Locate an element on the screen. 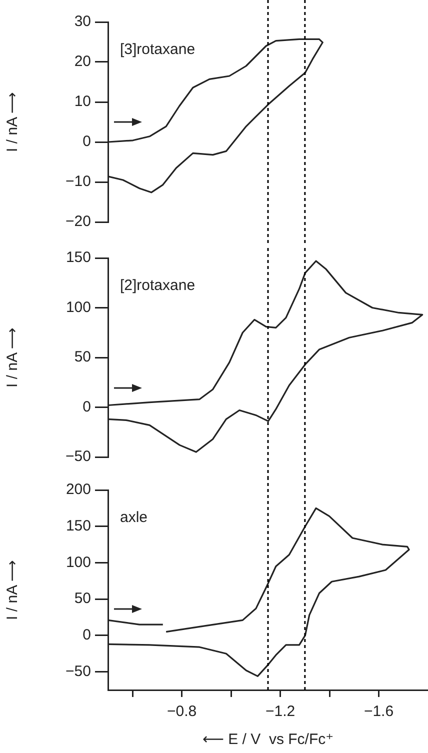 The width and height of the screenshot is (428, 753). y-tick-label: 30 is located at coordinates (82, 21).